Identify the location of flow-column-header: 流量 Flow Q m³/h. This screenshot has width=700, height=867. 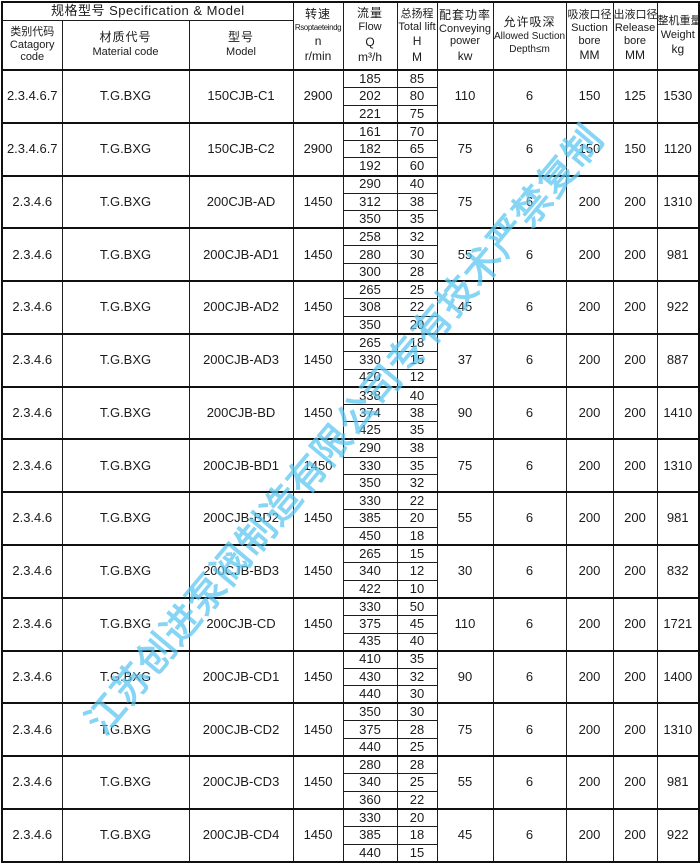
(370, 36).